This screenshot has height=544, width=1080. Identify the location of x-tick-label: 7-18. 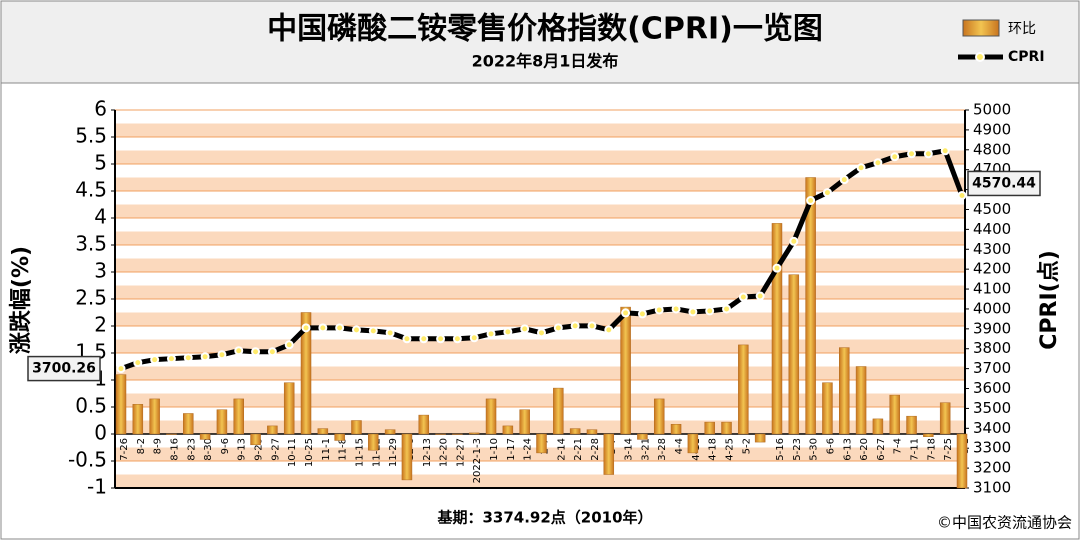
(931, 449).